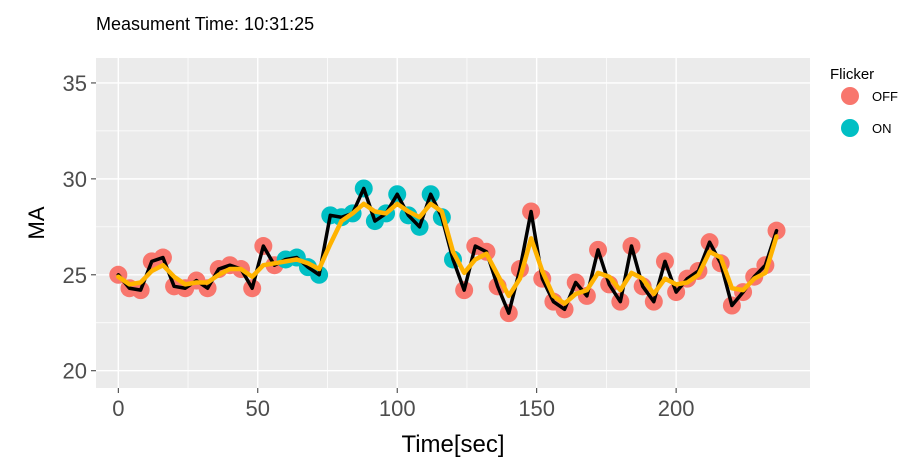 This screenshot has width=916, height=472. Describe the element at coordinates (676, 408) in the screenshot. I see `x-tick-label: 200` at that location.